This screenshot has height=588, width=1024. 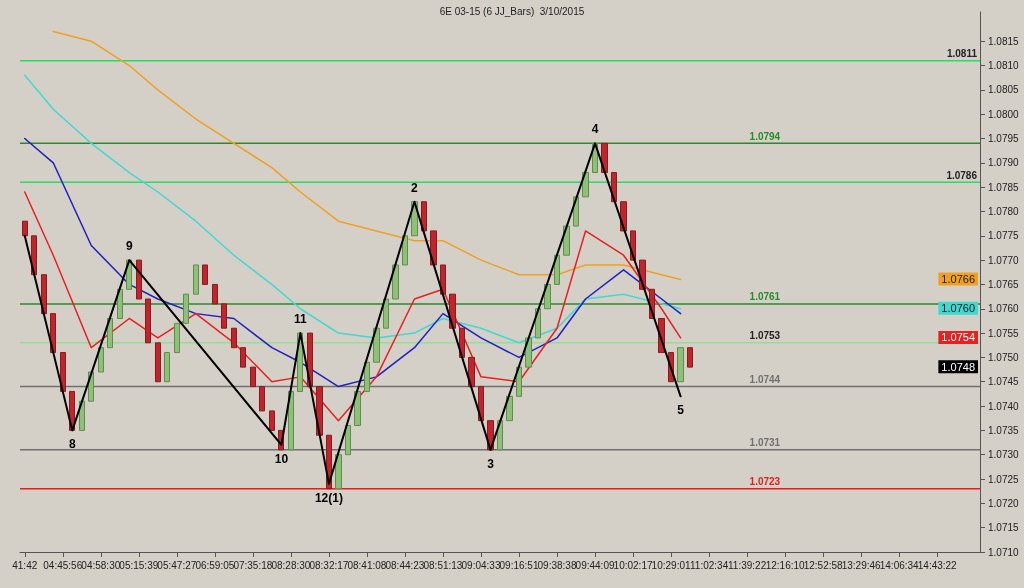 What do you see at coordinates (681, 410) in the screenshot?
I see `annotation: 5` at bounding box center [681, 410].